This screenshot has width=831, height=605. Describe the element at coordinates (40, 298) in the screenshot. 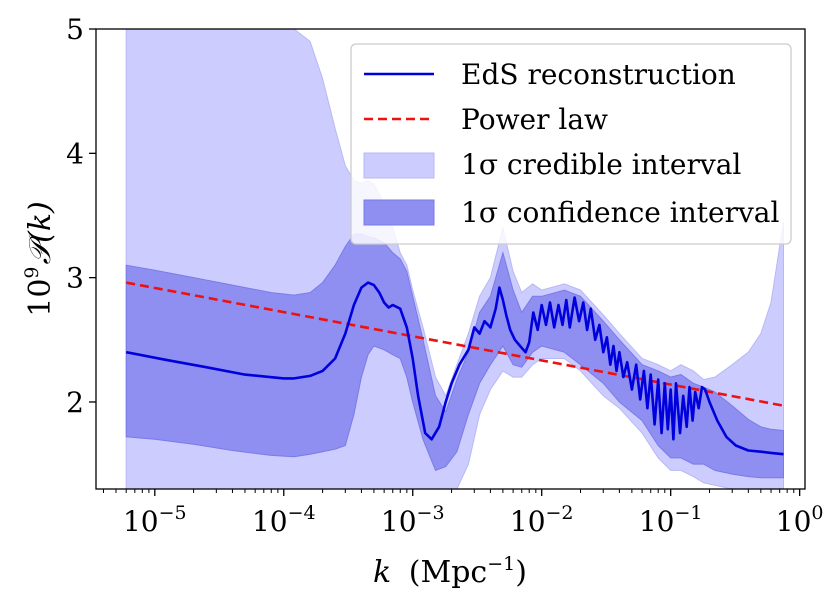

I see `y-axis-label-coef: 10` at that location.